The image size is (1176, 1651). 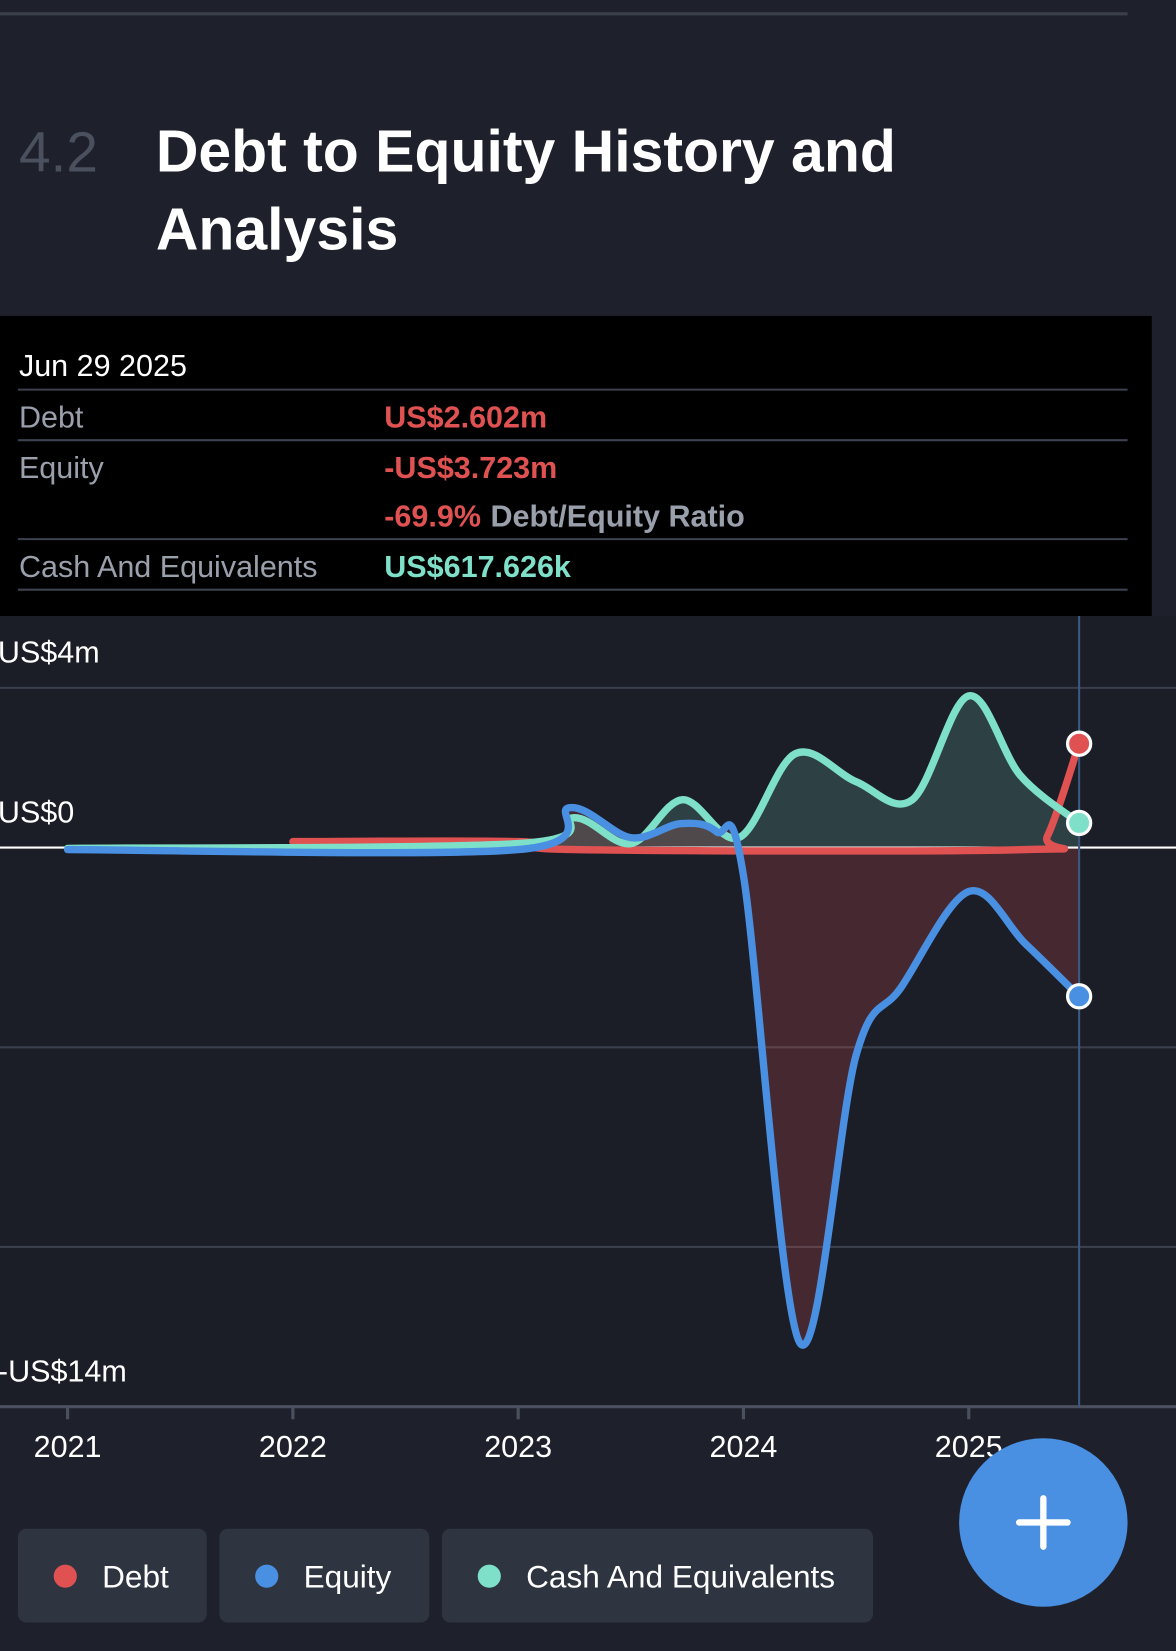 I want to click on x-tick-label: 2022, so click(x=293, y=1447).